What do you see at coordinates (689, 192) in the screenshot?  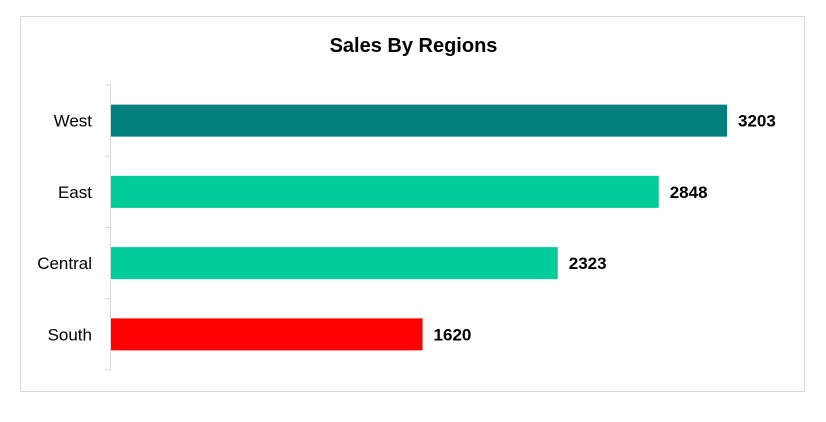 I see `data-label: 2848` at bounding box center [689, 192].